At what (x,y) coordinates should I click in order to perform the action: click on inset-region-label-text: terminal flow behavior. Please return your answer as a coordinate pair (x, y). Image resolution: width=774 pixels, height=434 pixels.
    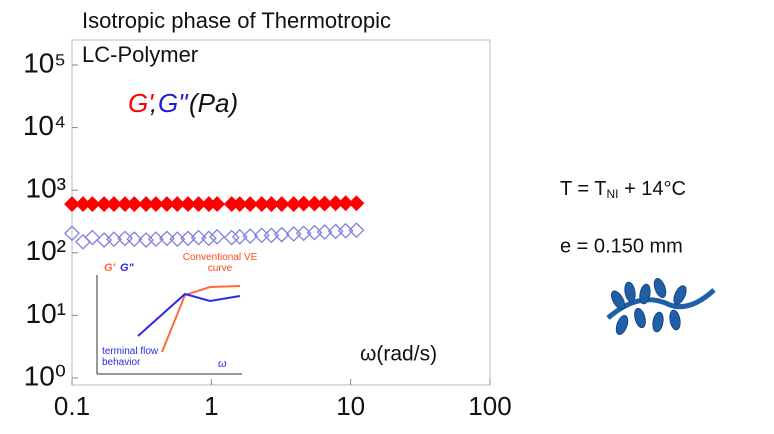
    Looking at the image, I should click on (130, 357).